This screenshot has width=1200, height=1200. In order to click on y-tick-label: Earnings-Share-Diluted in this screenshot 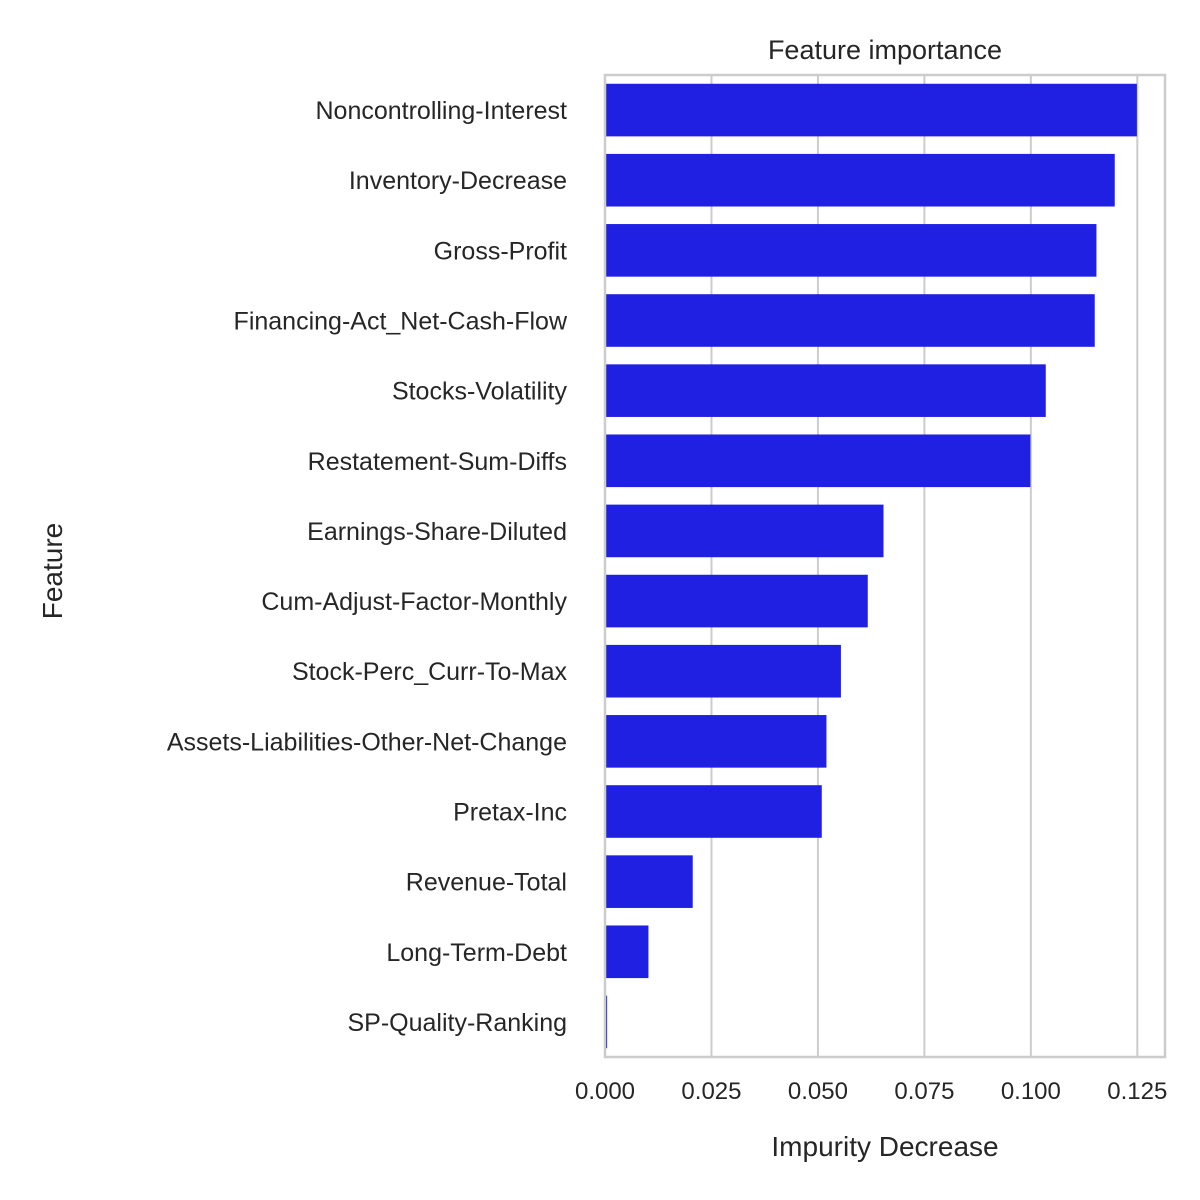, I will do `click(437, 532)`.